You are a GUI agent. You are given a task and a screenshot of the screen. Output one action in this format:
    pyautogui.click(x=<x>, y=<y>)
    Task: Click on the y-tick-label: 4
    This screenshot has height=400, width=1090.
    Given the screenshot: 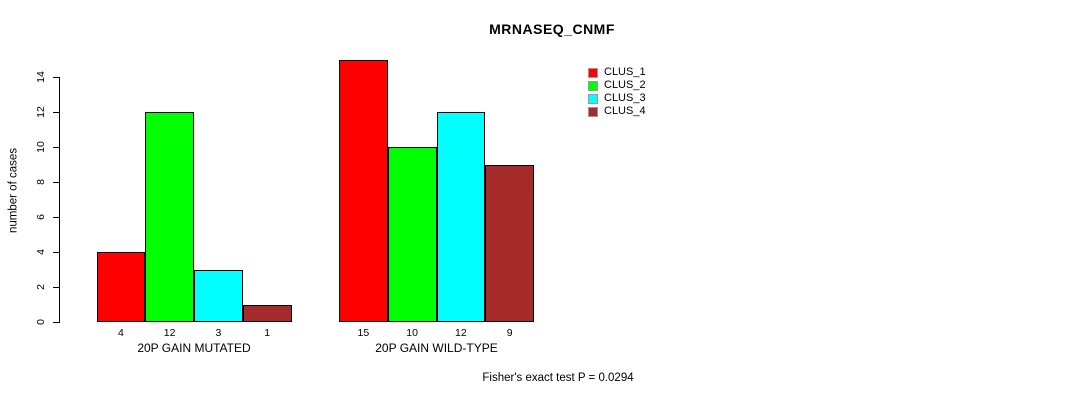 What is the action you would take?
    pyautogui.click(x=41, y=252)
    